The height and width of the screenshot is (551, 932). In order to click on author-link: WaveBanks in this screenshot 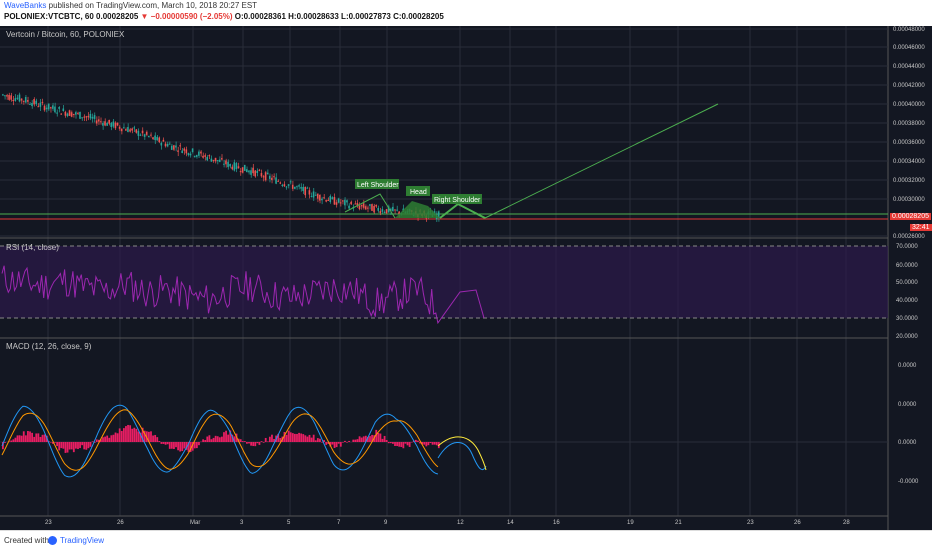, I will do `click(25, 5)`.